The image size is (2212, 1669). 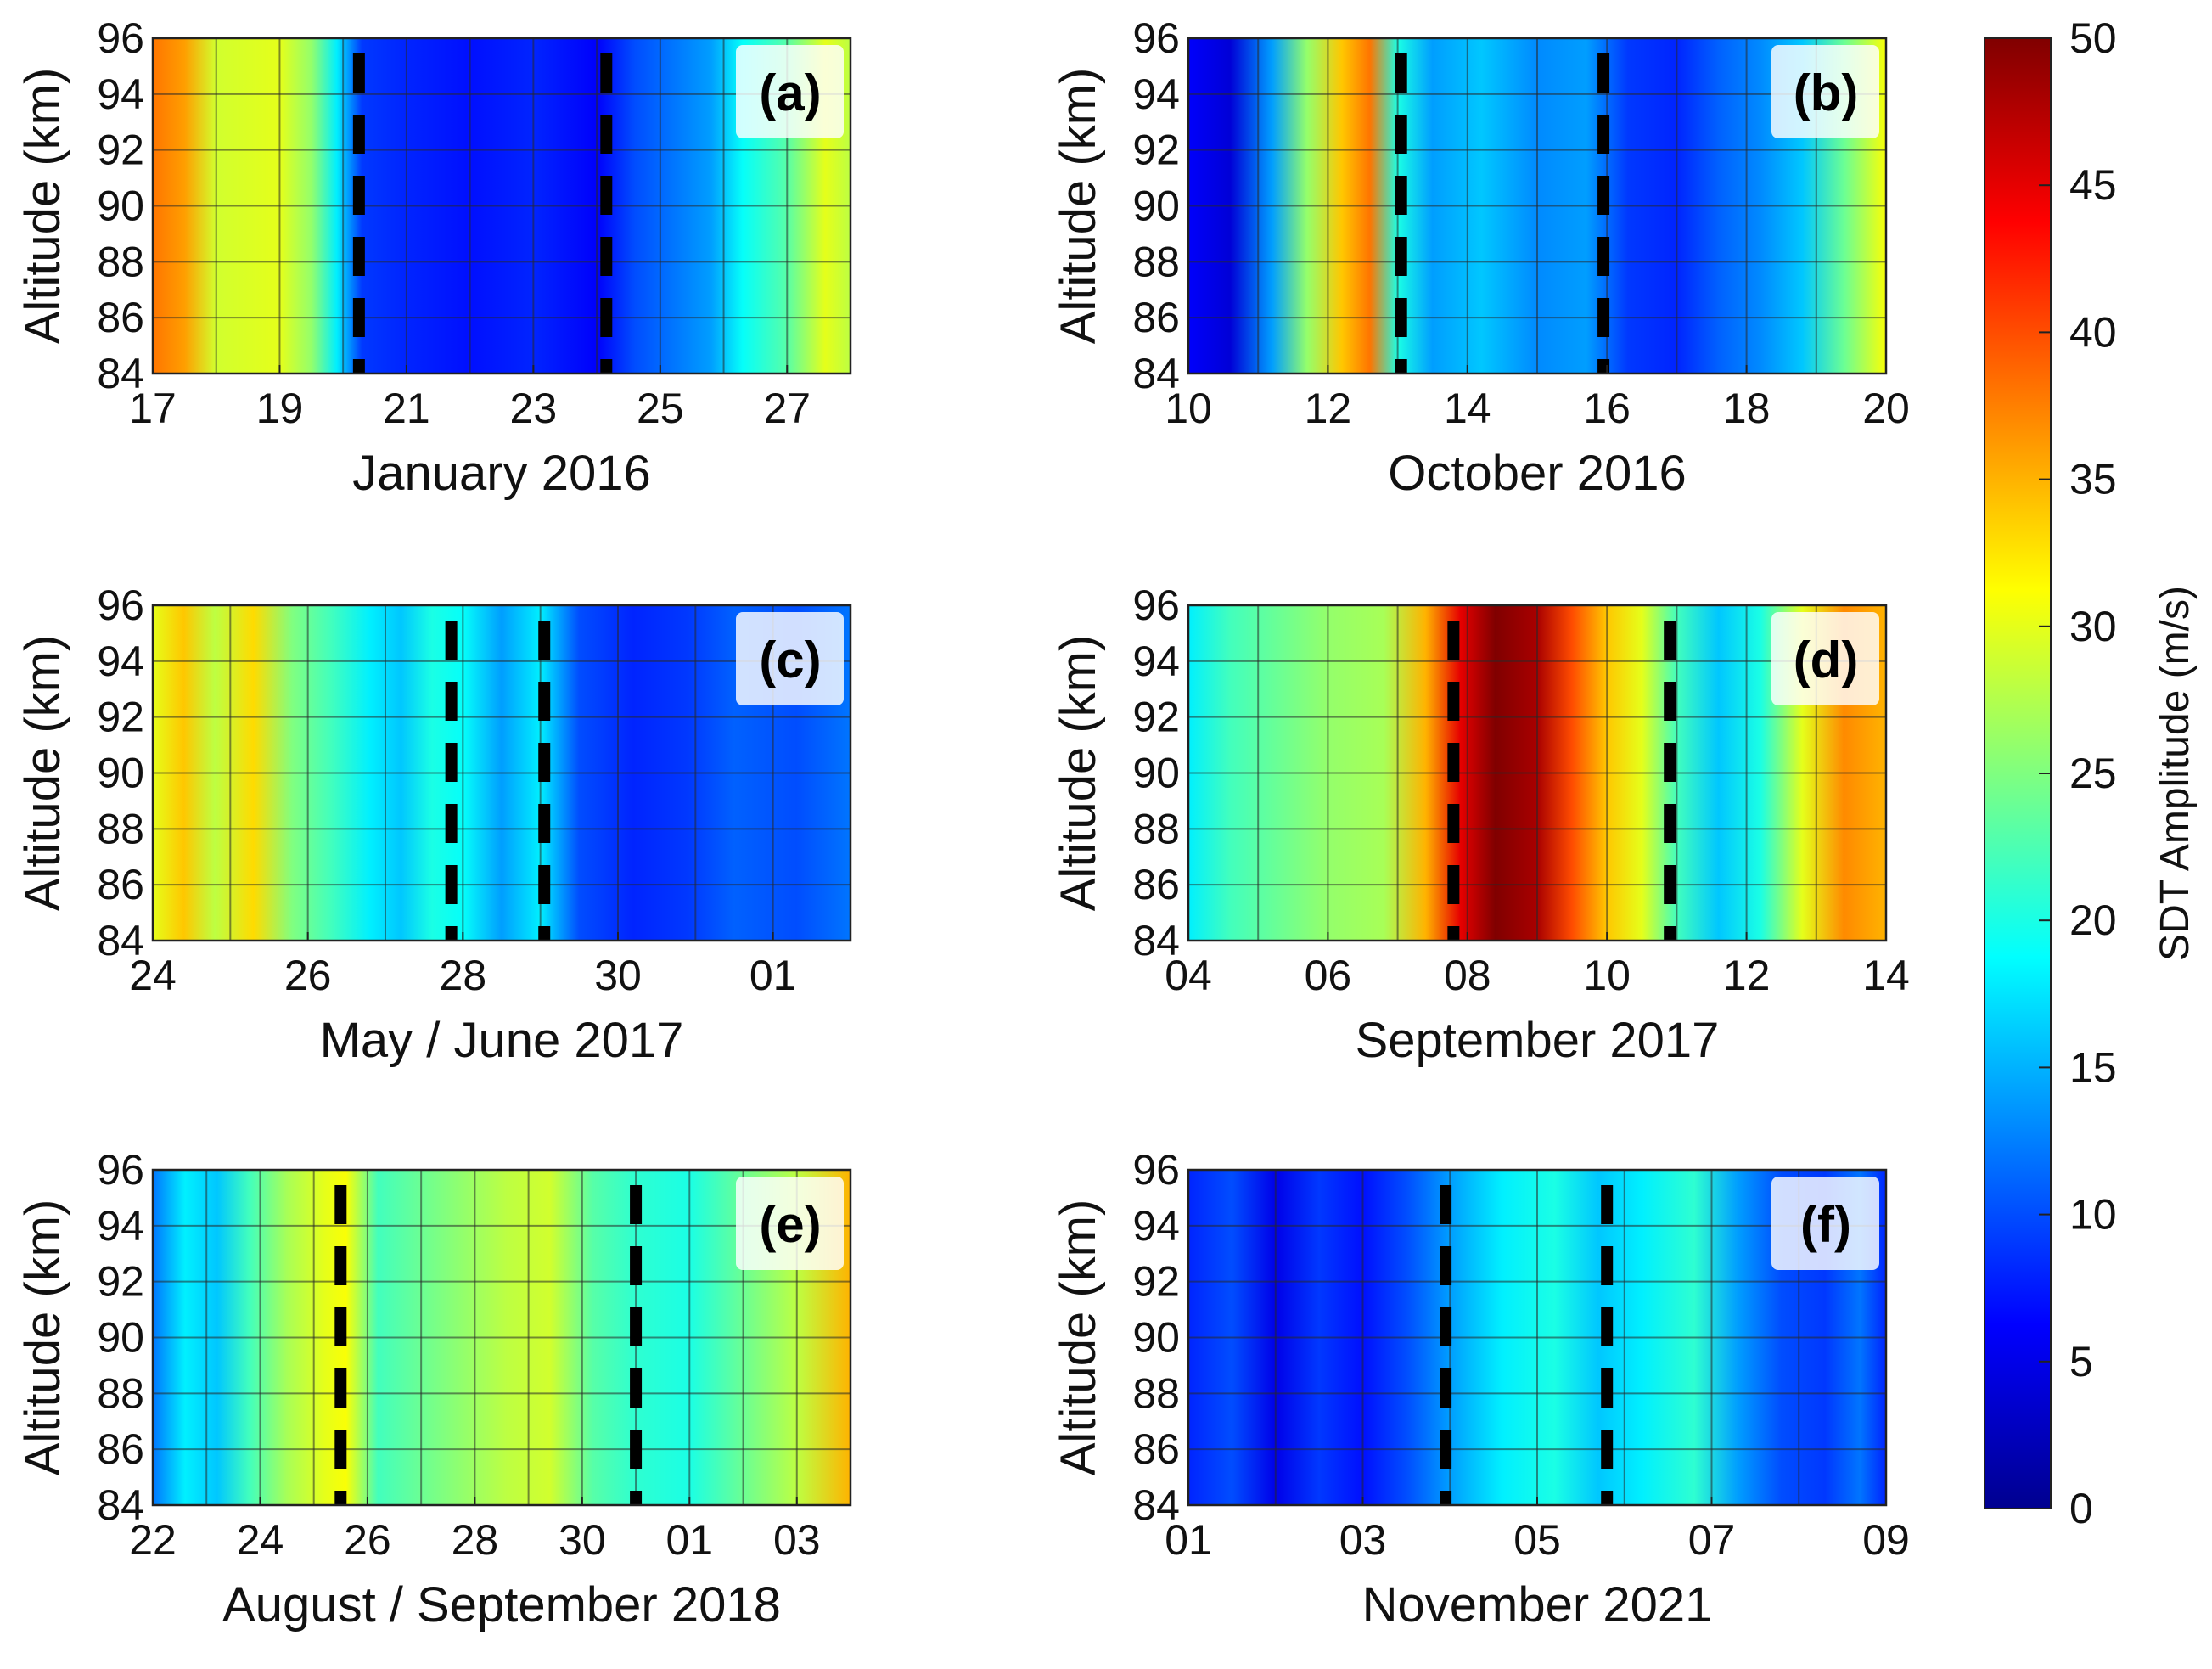 What do you see at coordinates (501, 473) in the screenshot?
I see `x-axis-title: January 2016` at bounding box center [501, 473].